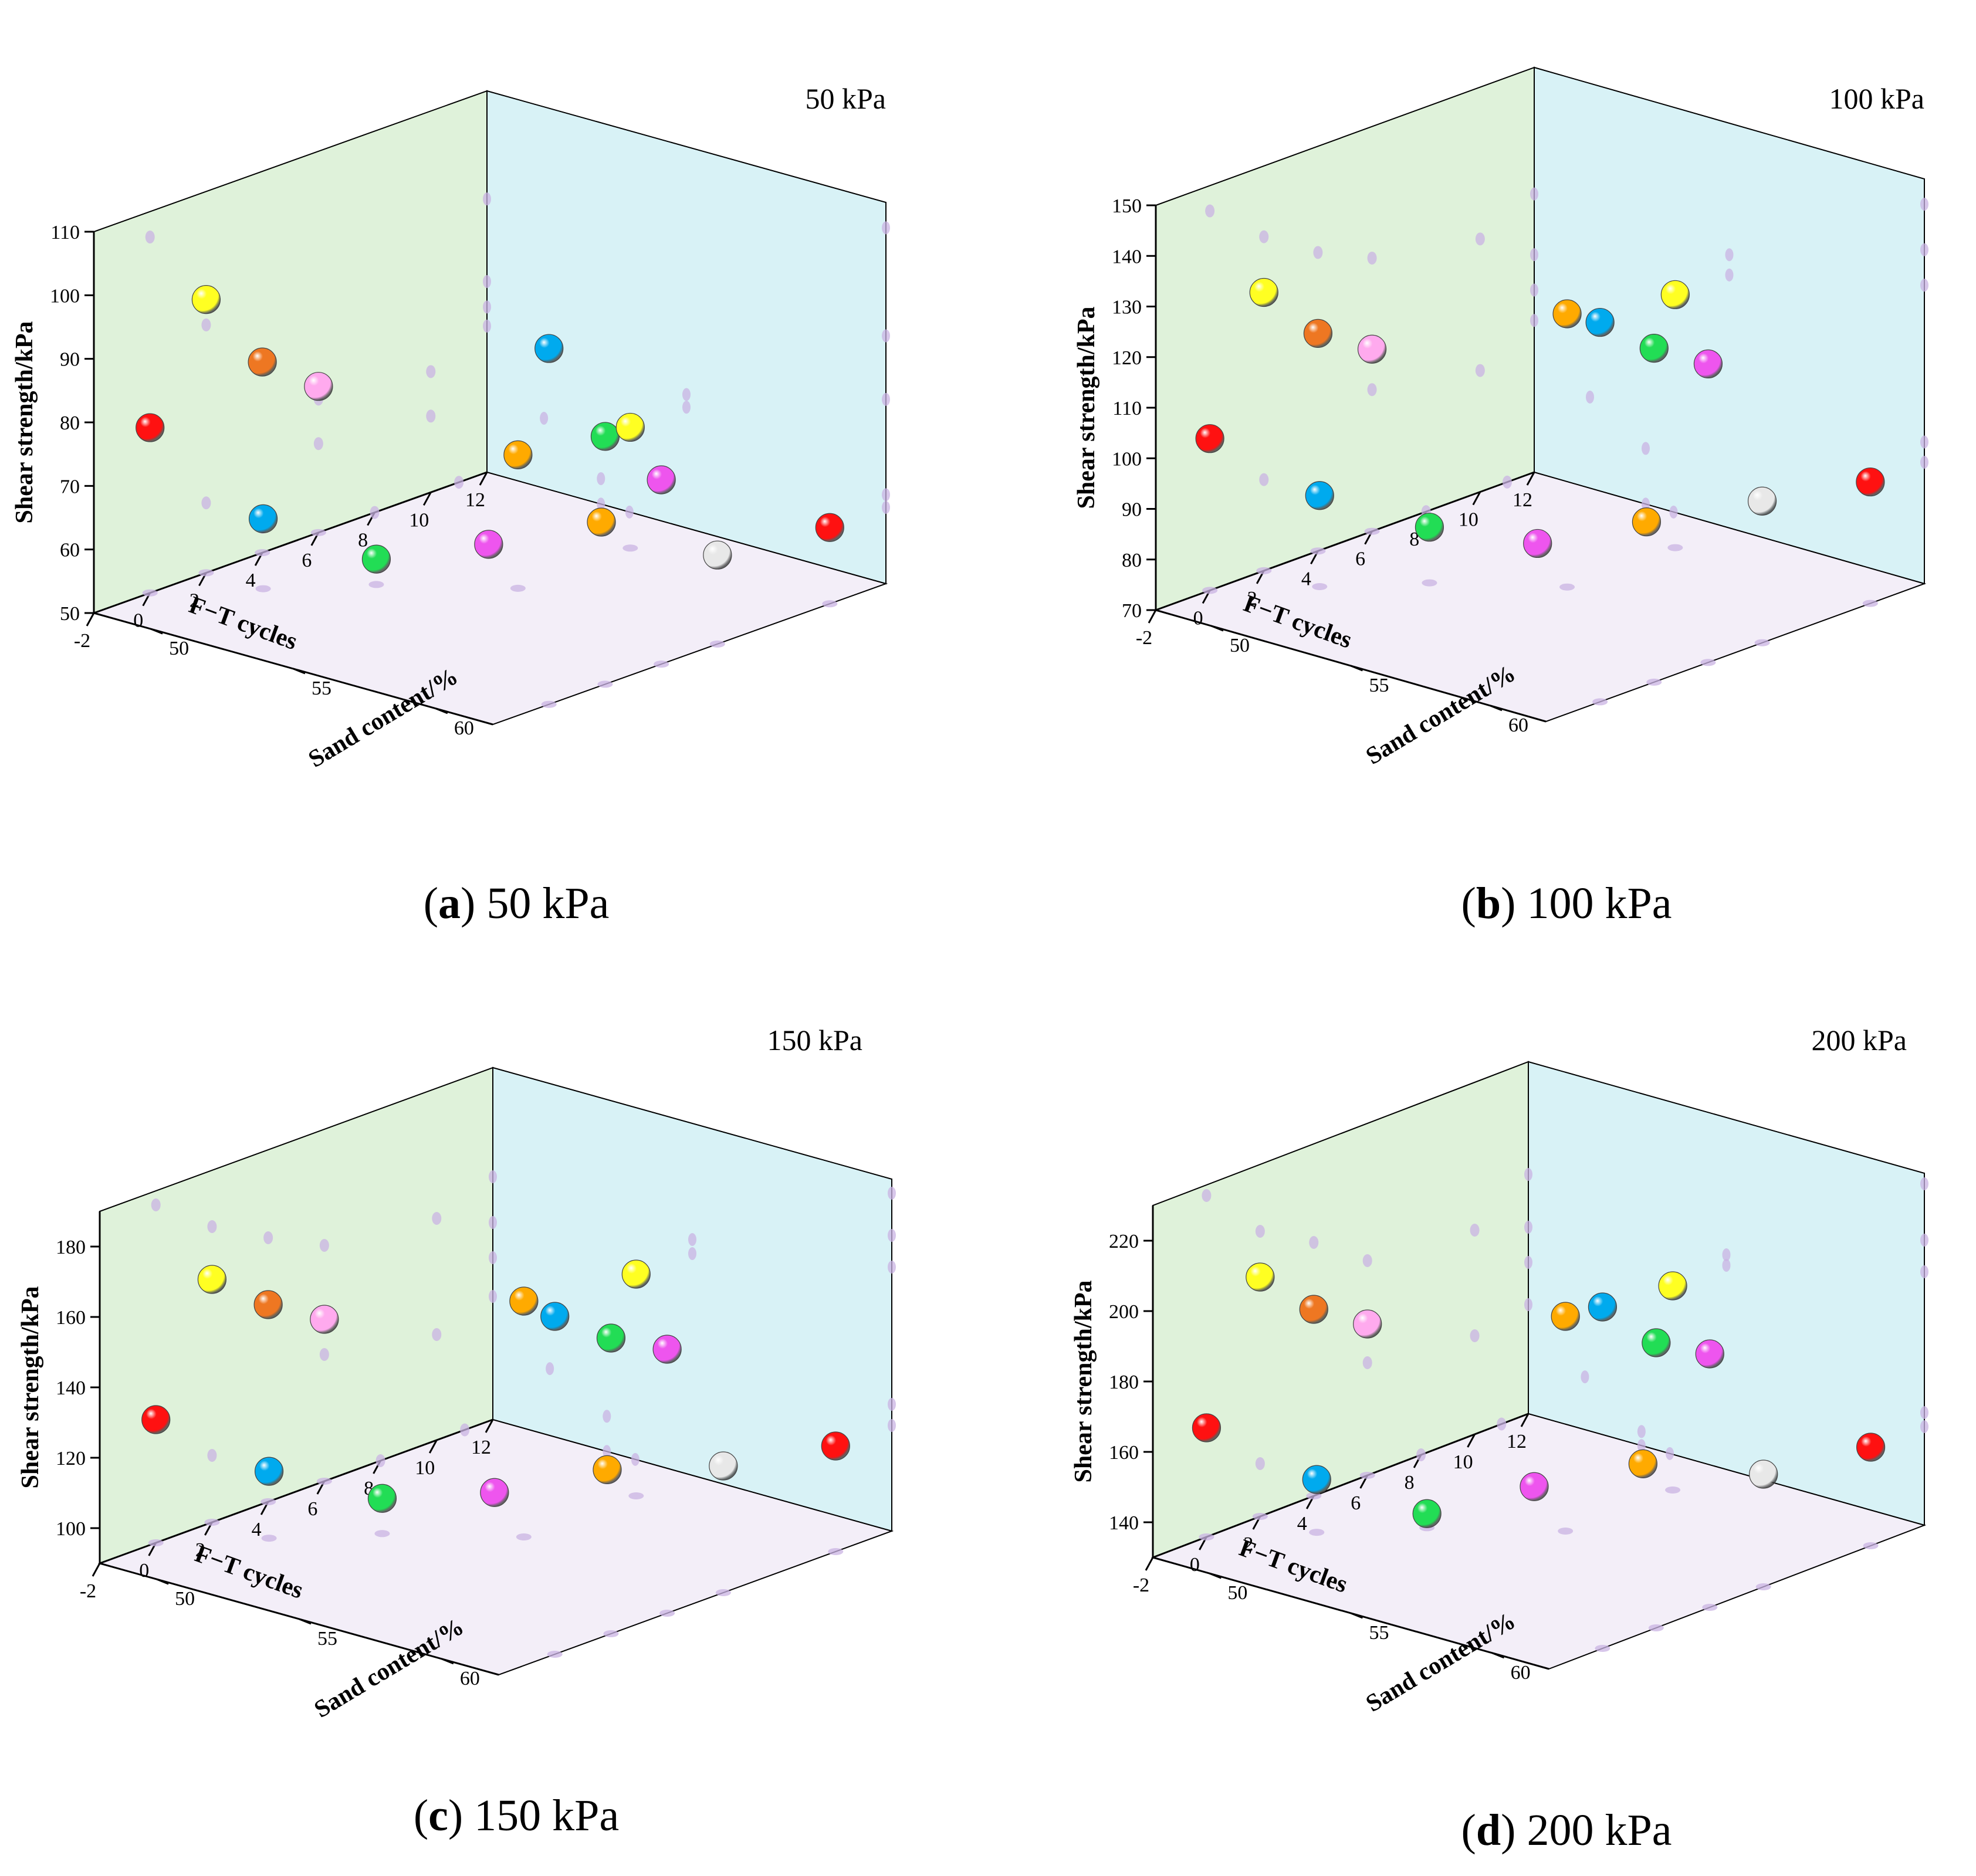 This screenshot has height=1876, width=1976. I want to click on x-tick-label: -2, so click(1141, 1585).